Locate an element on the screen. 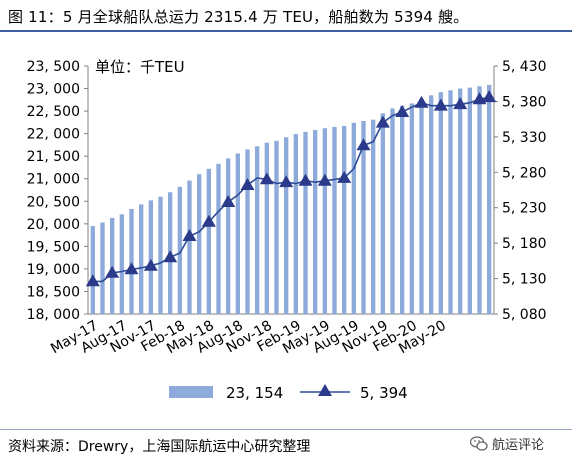 This screenshot has height=466, width=572. title-rule is located at coordinates (286, 31).